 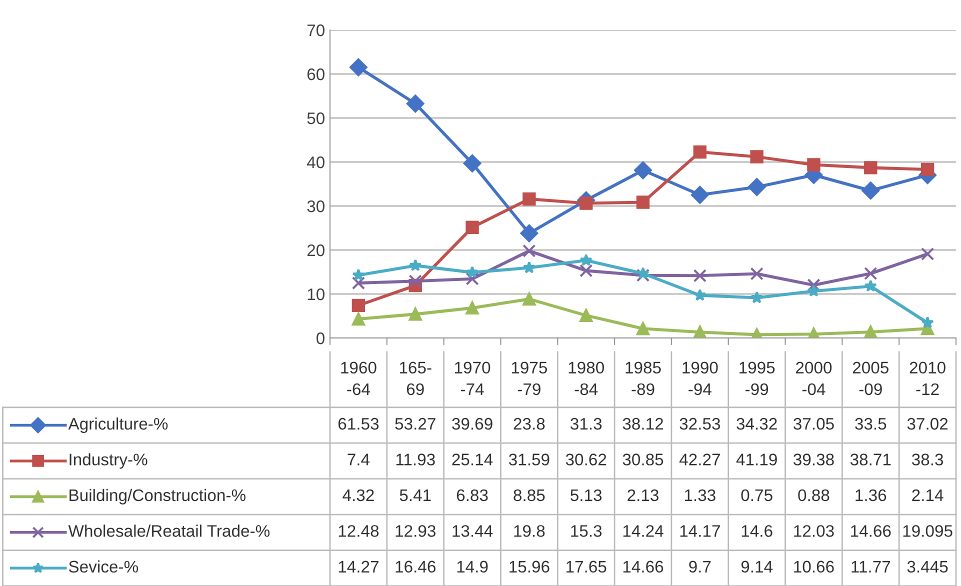 I want to click on data-label: 12.48, so click(x=358, y=531).